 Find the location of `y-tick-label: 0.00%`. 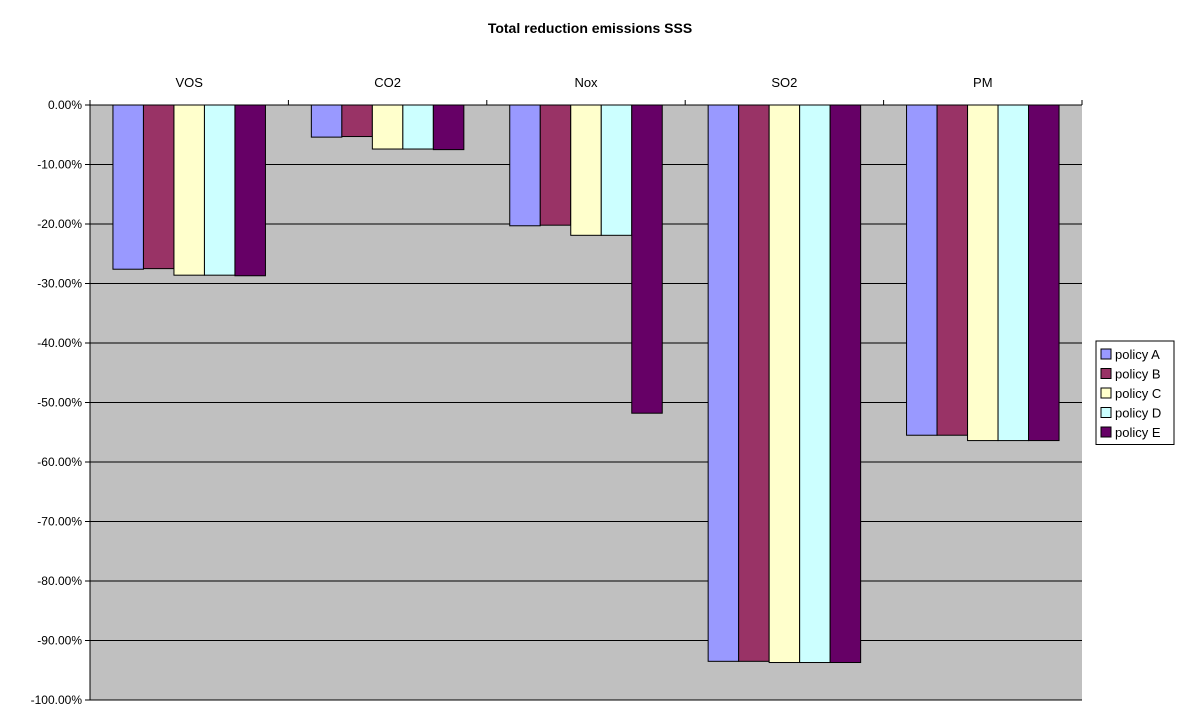

y-tick-label: 0.00% is located at coordinates (65, 105).